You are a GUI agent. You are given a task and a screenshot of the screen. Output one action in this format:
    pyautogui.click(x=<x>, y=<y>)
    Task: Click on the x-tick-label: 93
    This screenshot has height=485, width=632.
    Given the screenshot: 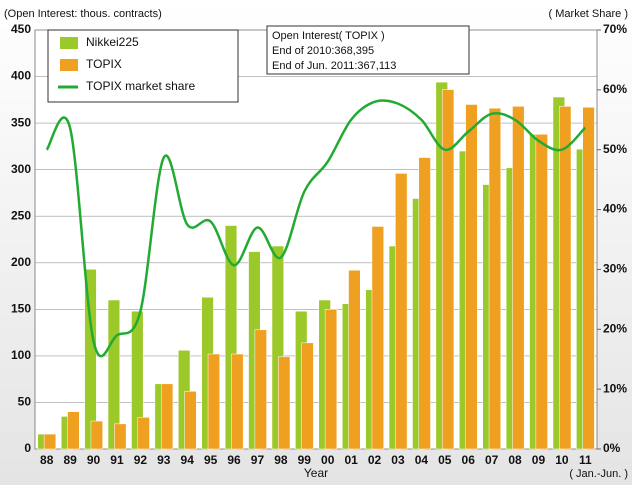 What is the action you would take?
    pyautogui.click(x=164, y=460)
    